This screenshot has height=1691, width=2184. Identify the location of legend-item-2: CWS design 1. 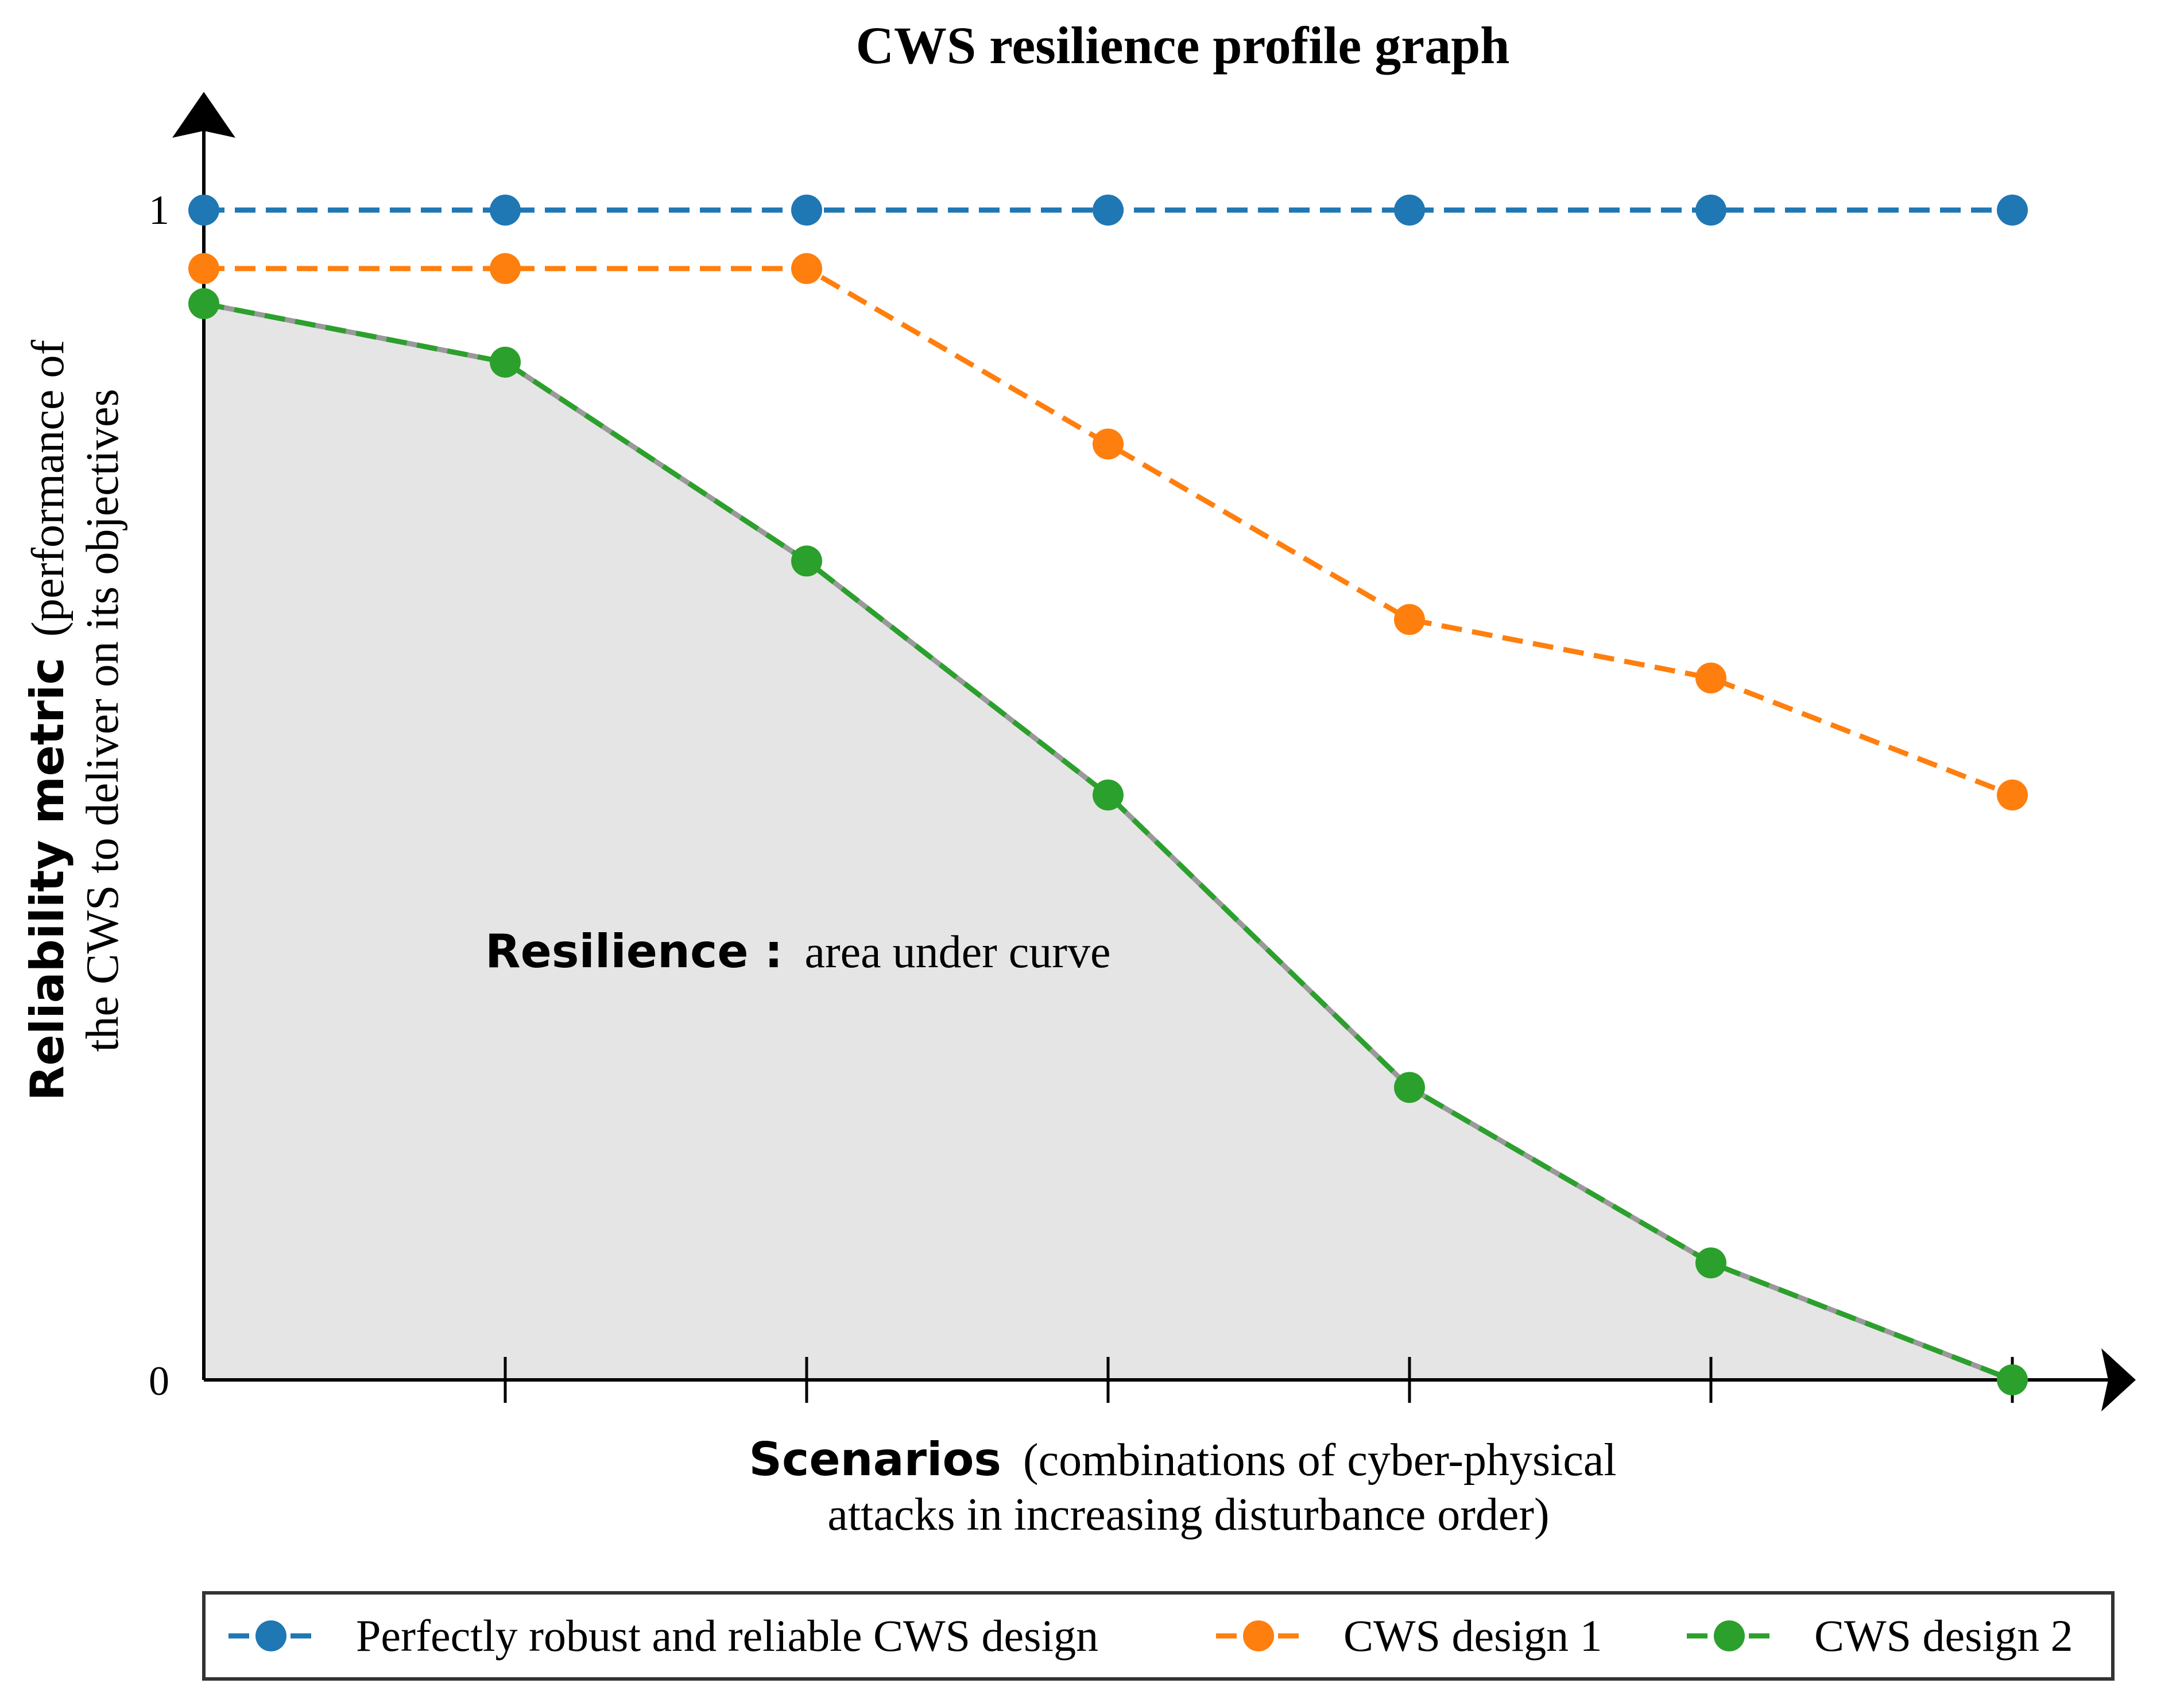
(1406, 1636).